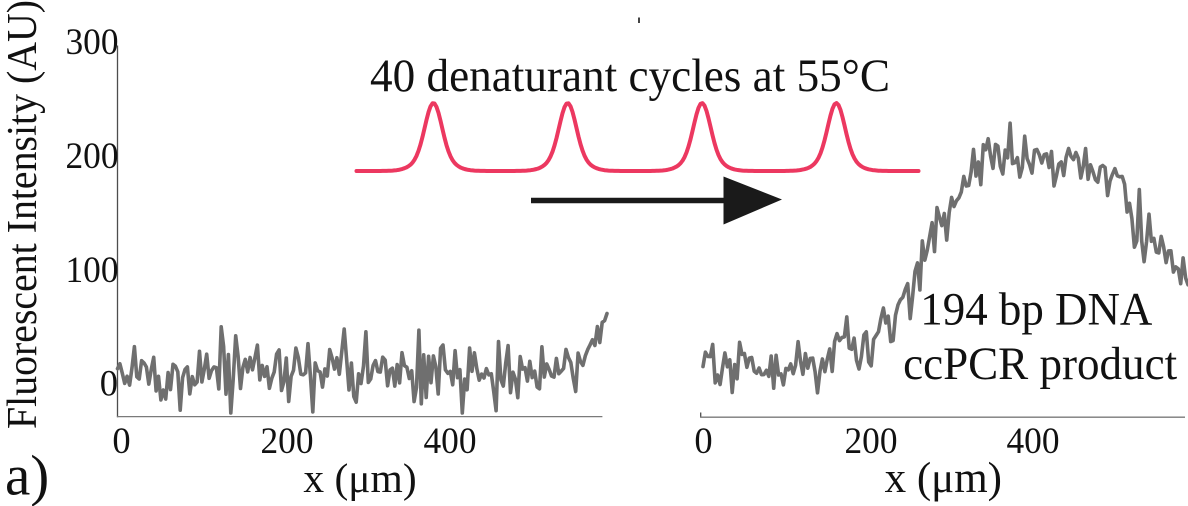  I want to click on svg-text: a), so click(27, 475).